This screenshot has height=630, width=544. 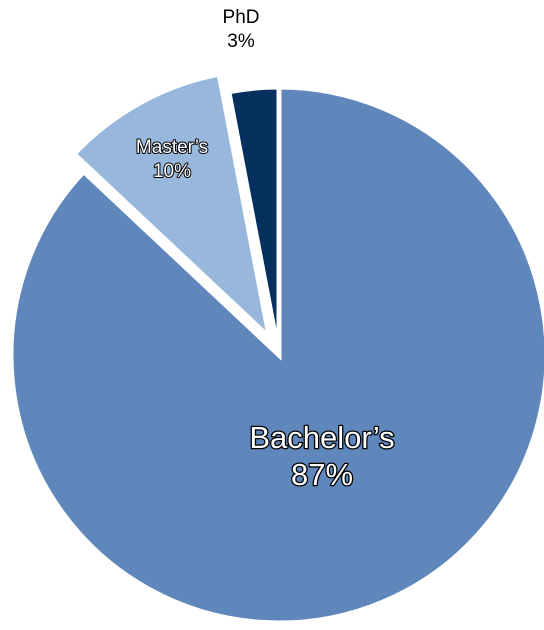 What do you see at coordinates (241, 17) in the screenshot?
I see `slice-label-phd: PhD` at bounding box center [241, 17].